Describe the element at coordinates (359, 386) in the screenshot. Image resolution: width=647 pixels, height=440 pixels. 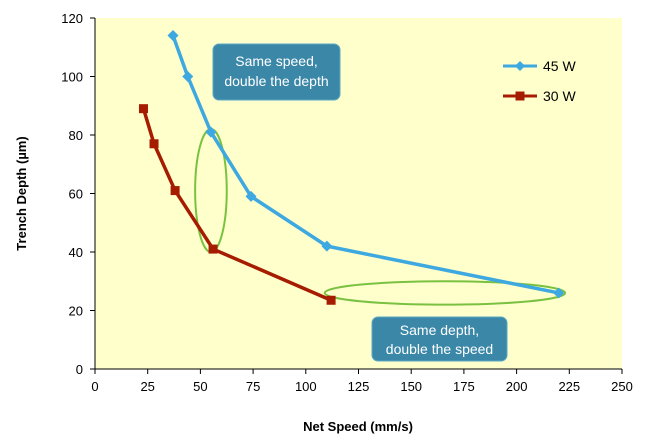
I see `x-tick-label: 125` at that location.